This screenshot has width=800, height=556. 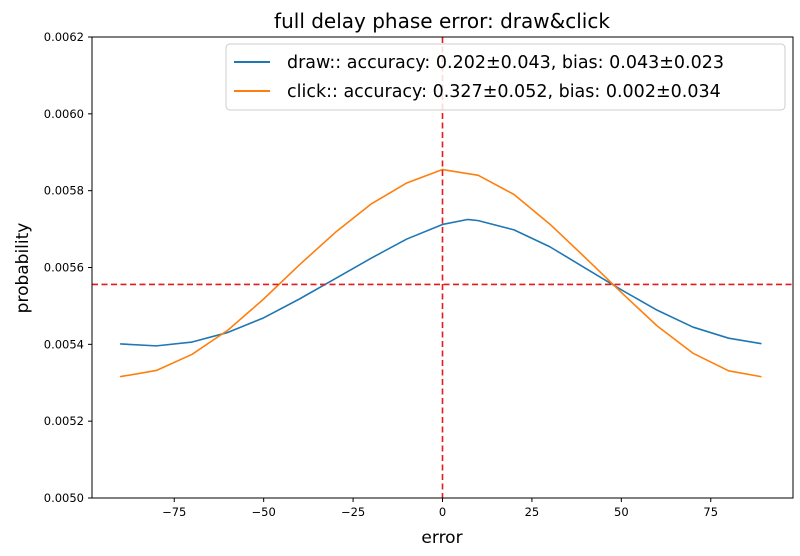 I want to click on y-tick-label: 0.0052, so click(x=64, y=421).